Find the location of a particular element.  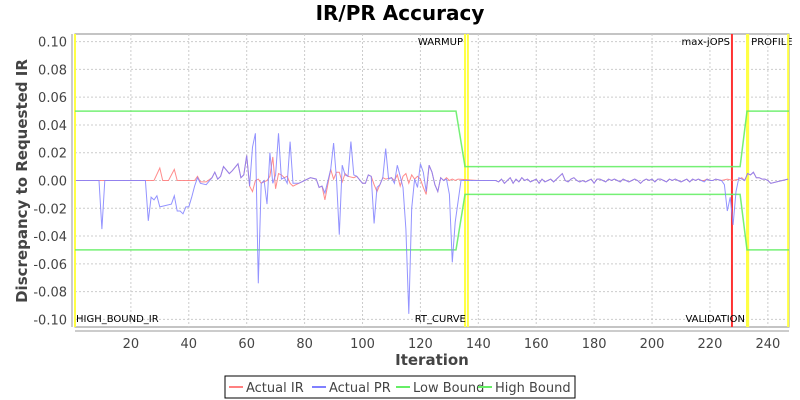

marker-label: HIGH_BOUND_IR is located at coordinates (117, 319).